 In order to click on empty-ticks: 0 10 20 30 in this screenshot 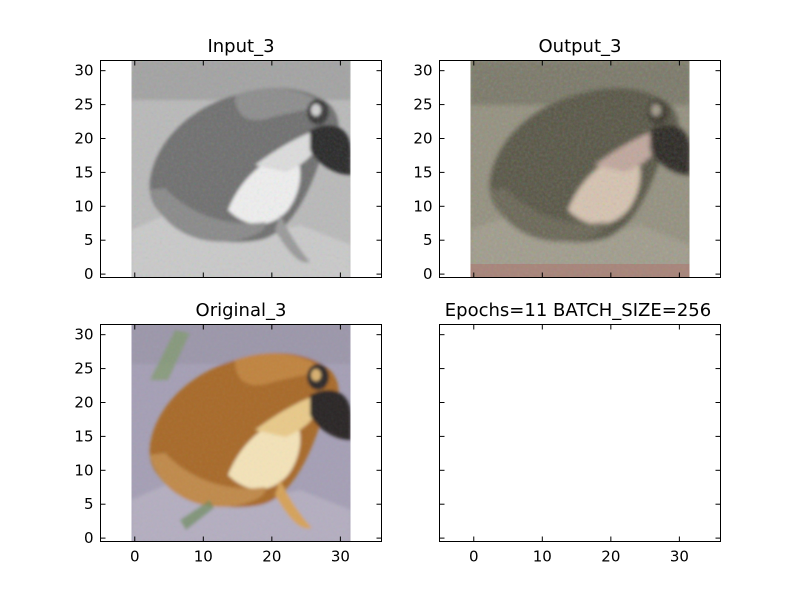, I will do `click(580, 445)`.